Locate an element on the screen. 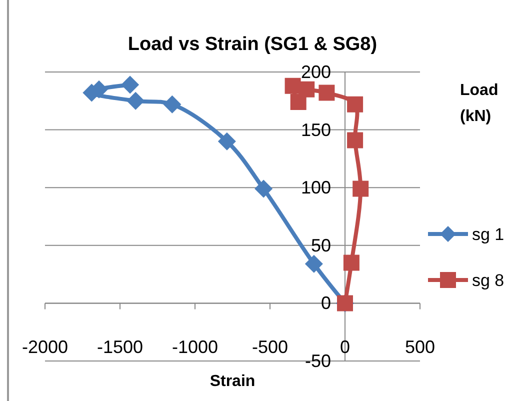 This screenshot has width=521, height=401. x-tick-label: -500 is located at coordinates (270, 347).